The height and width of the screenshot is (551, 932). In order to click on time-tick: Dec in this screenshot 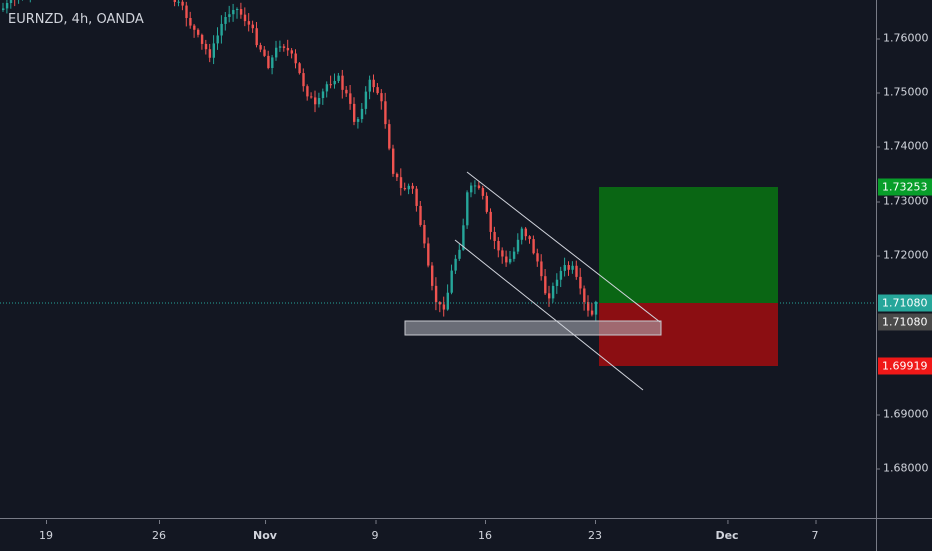, I will do `click(727, 531)`.